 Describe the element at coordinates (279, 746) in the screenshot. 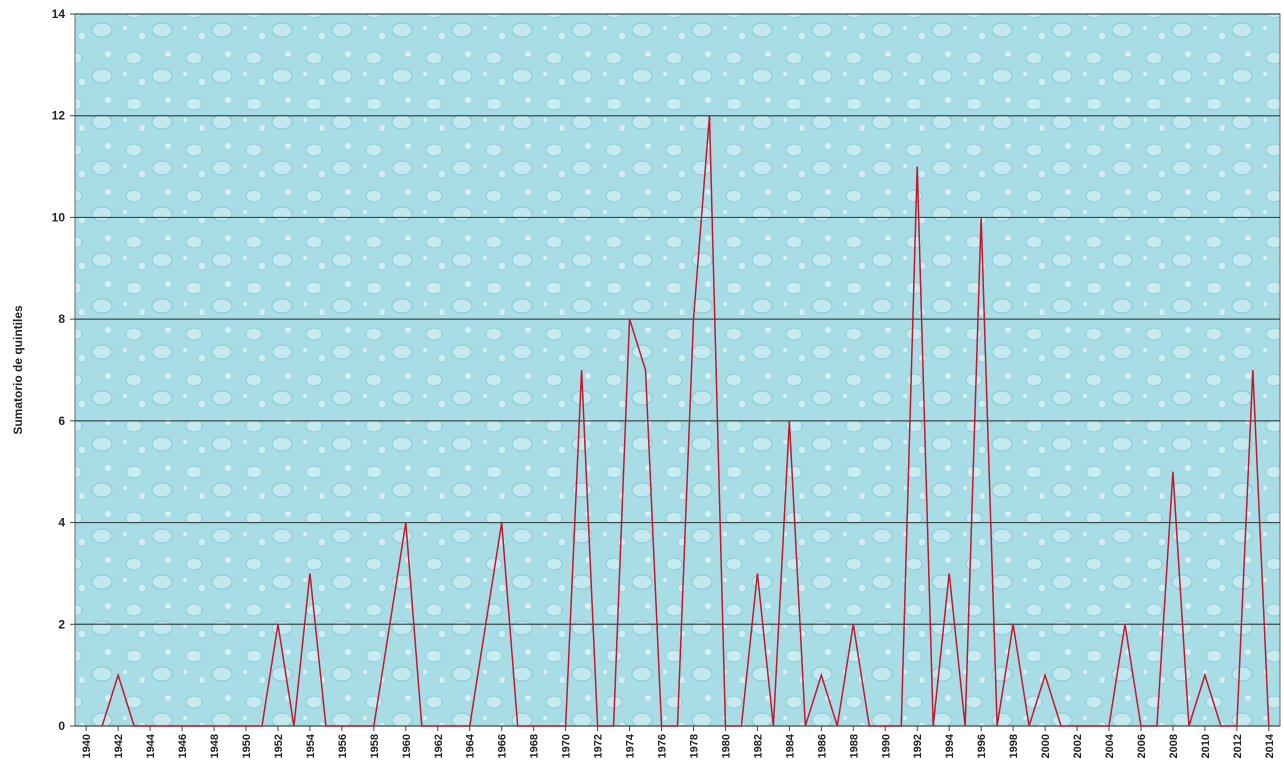

I see `x-tick-label: 1952` at that location.